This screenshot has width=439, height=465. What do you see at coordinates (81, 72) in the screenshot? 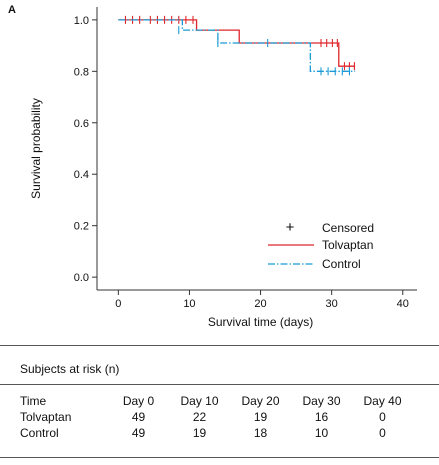
I see `y-tick-label: 0.8` at bounding box center [81, 72].